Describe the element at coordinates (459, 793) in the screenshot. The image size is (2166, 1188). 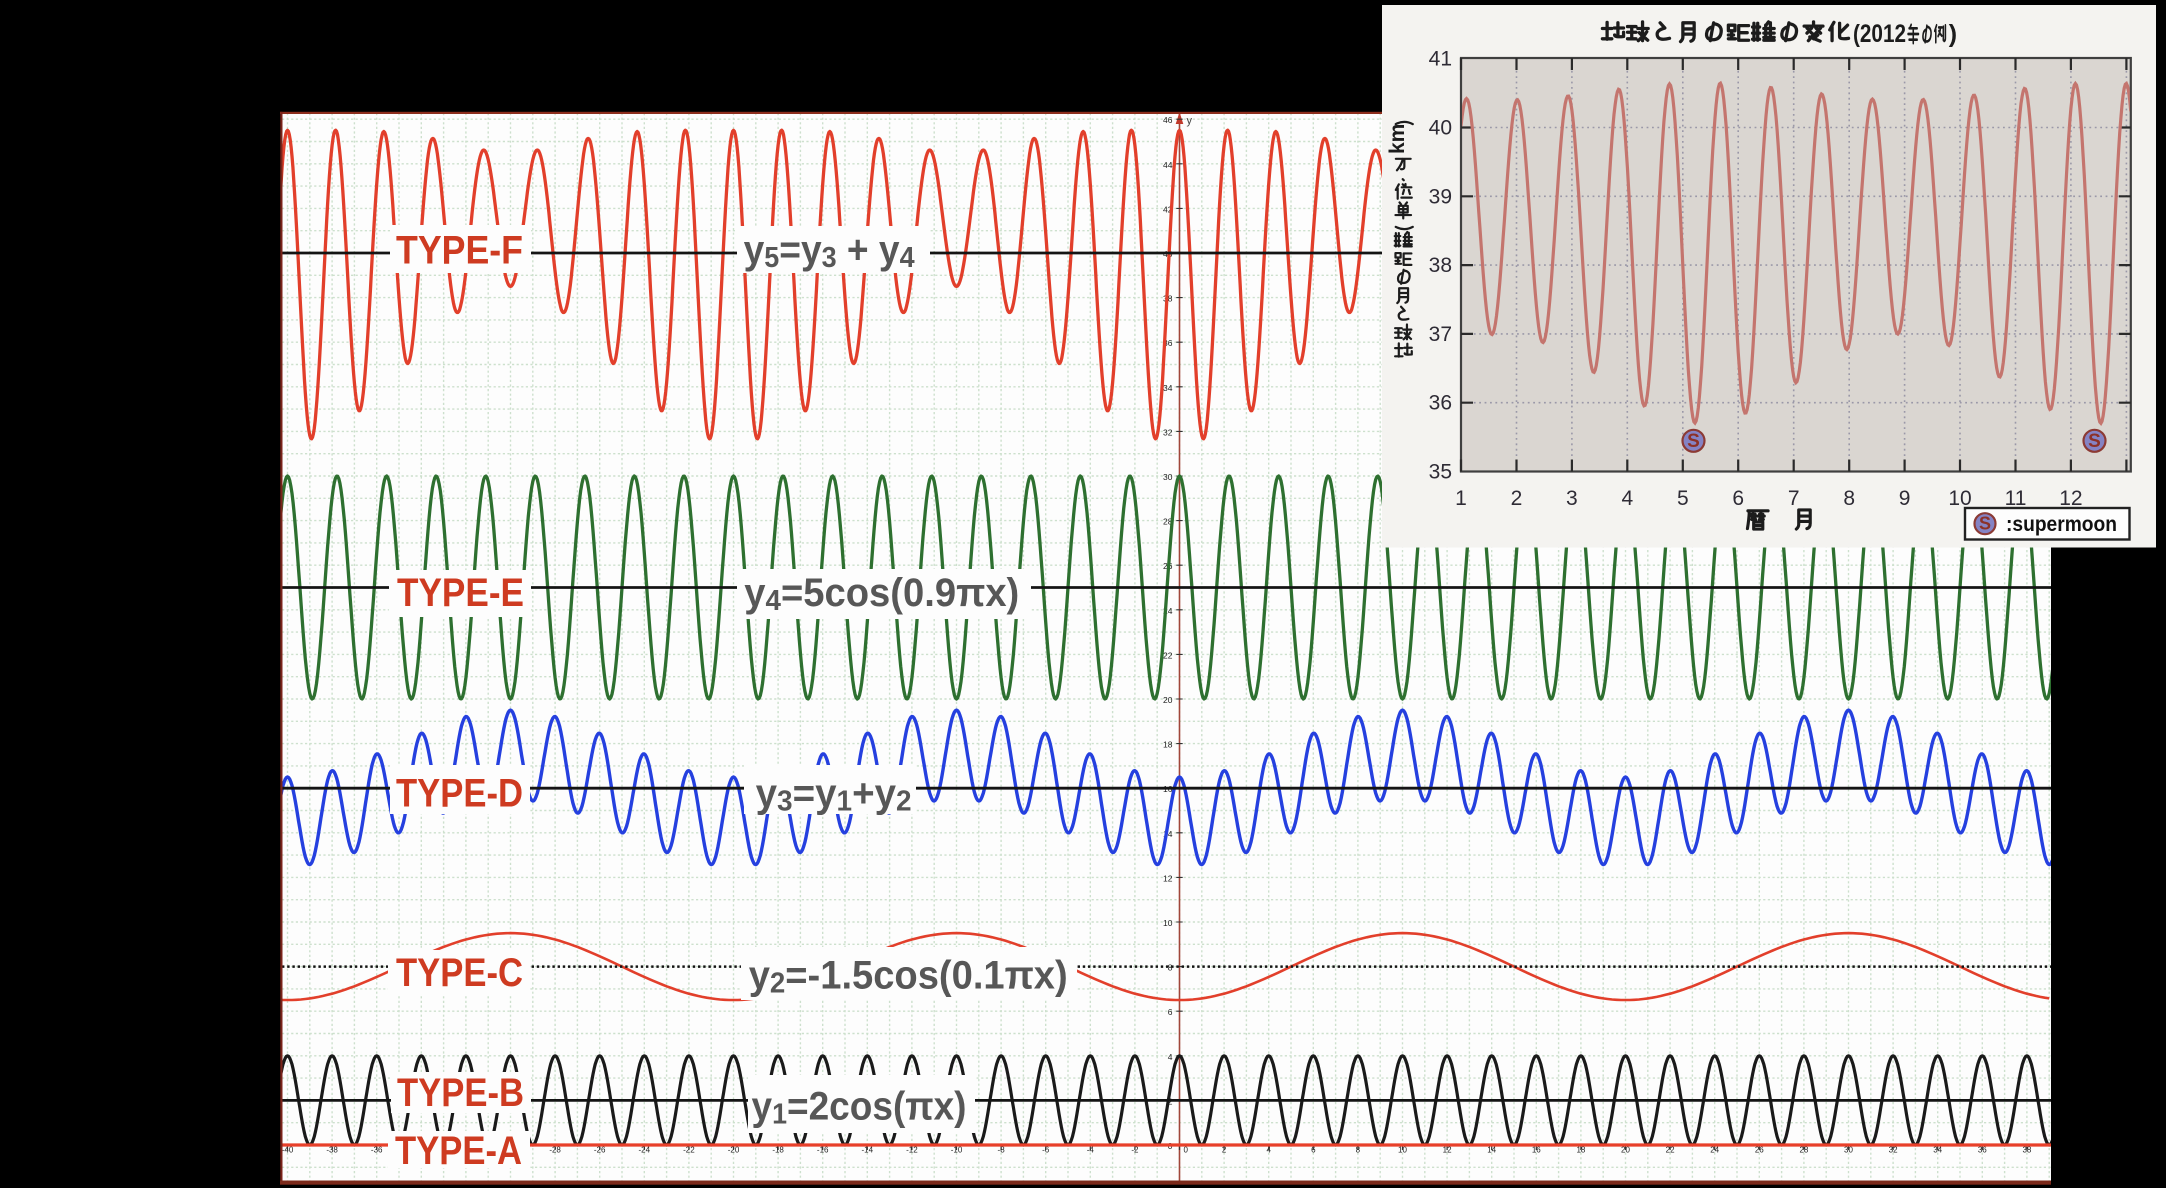
I see `svg-text: TYPE-D` at that location.